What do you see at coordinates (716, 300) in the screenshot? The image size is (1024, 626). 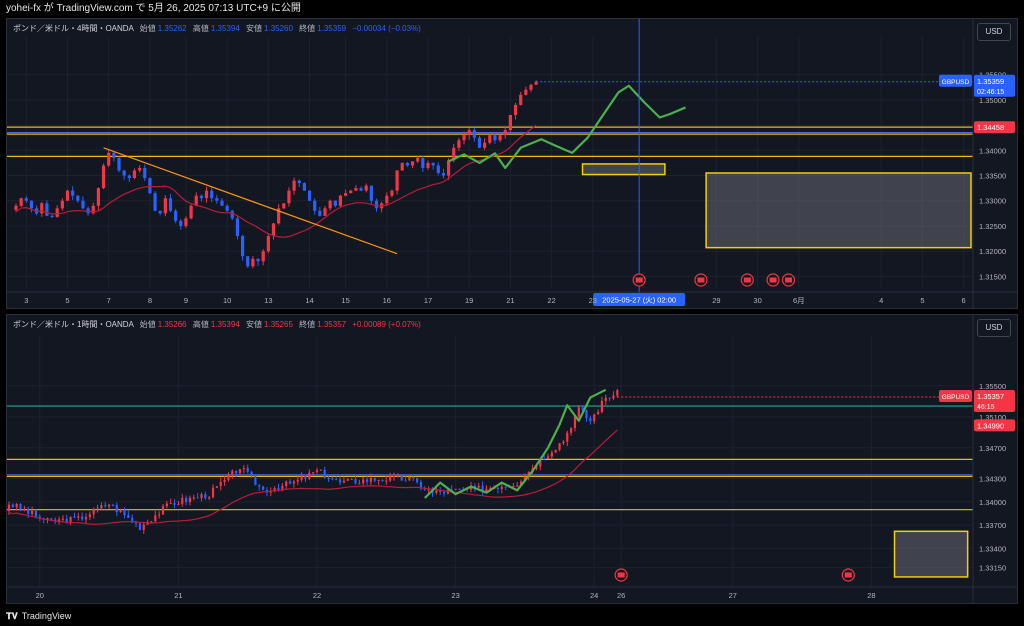 I see `time-tick-label: 29` at bounding box center [716, 300].